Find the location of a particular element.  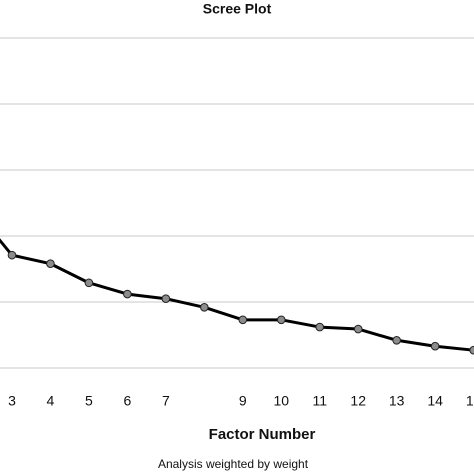

x-tick-label: 14 is located at coordinates (435, 401).